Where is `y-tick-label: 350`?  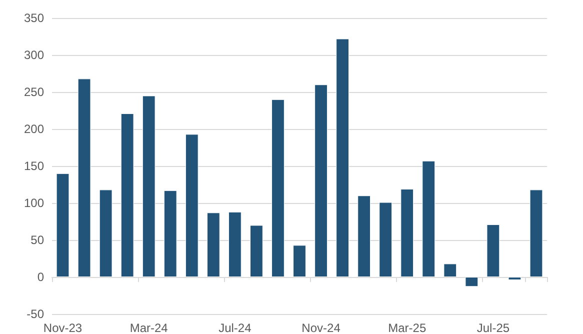
y-tick-label: 350 is located at coordinates (34, 18).